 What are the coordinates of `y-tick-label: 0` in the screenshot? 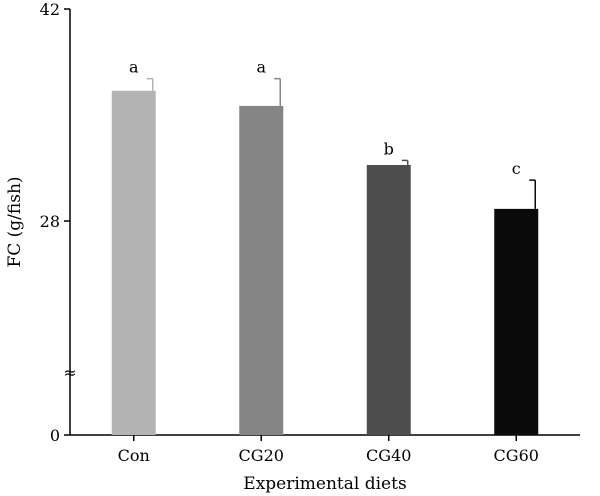 It's located at (55, 435).